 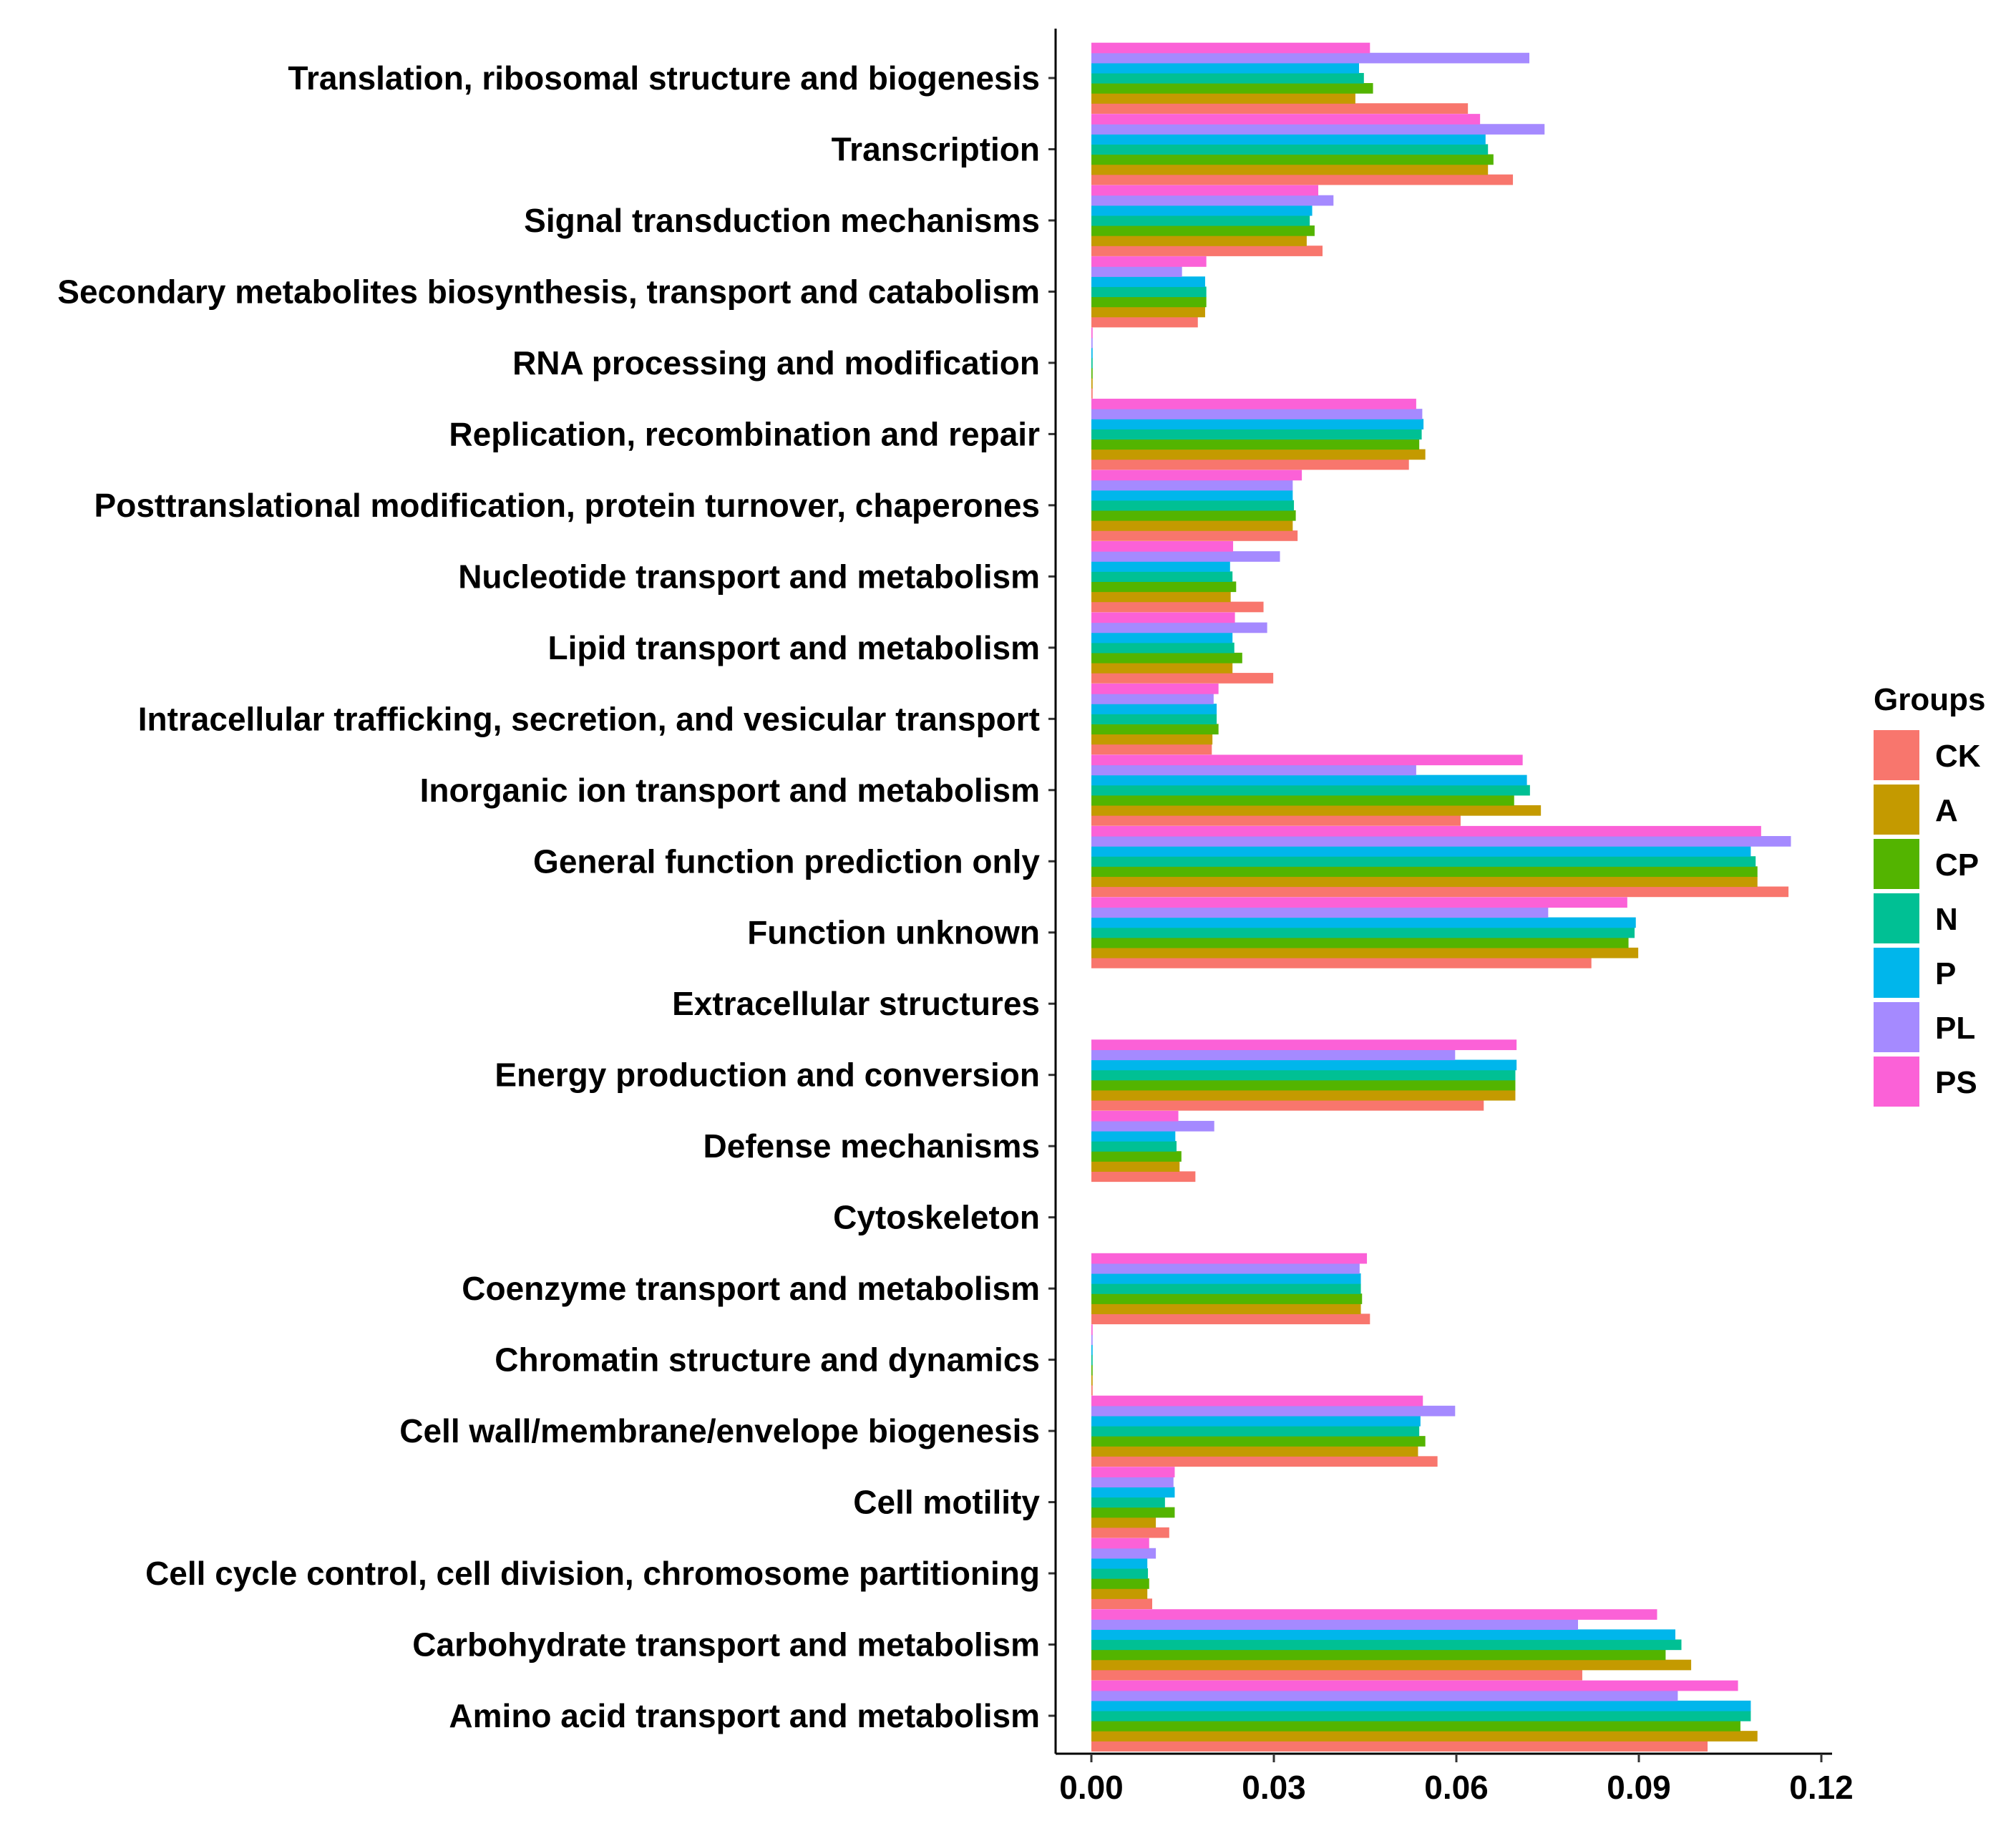 What do you see at coordinates (1273, 1411) in the screenshot?
I see `bar-pl-cell-wall-membrane-envelope-biogenesis` at bounding box center [1273, 1411].